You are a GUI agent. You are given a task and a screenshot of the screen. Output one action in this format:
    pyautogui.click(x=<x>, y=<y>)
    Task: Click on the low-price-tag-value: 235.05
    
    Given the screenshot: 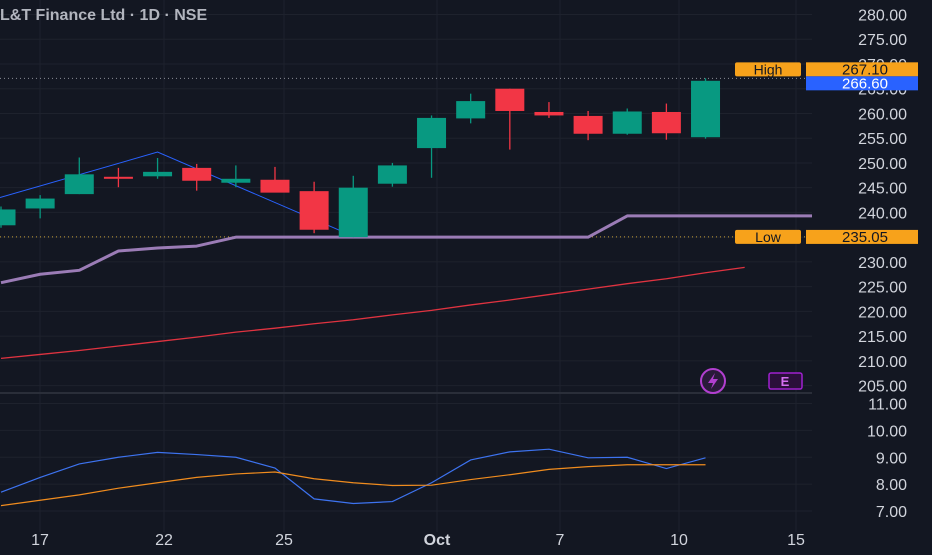 What is the action you would take?
    pyautogui.click(x=865, y=237)
    